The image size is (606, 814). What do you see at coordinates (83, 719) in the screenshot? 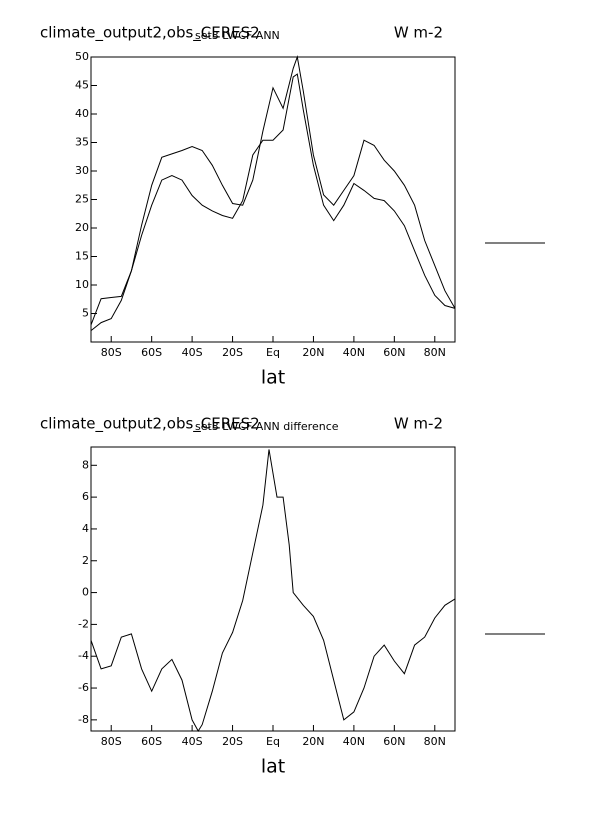
I see `y-tick-label: -8` at bounding box center [83, 719].